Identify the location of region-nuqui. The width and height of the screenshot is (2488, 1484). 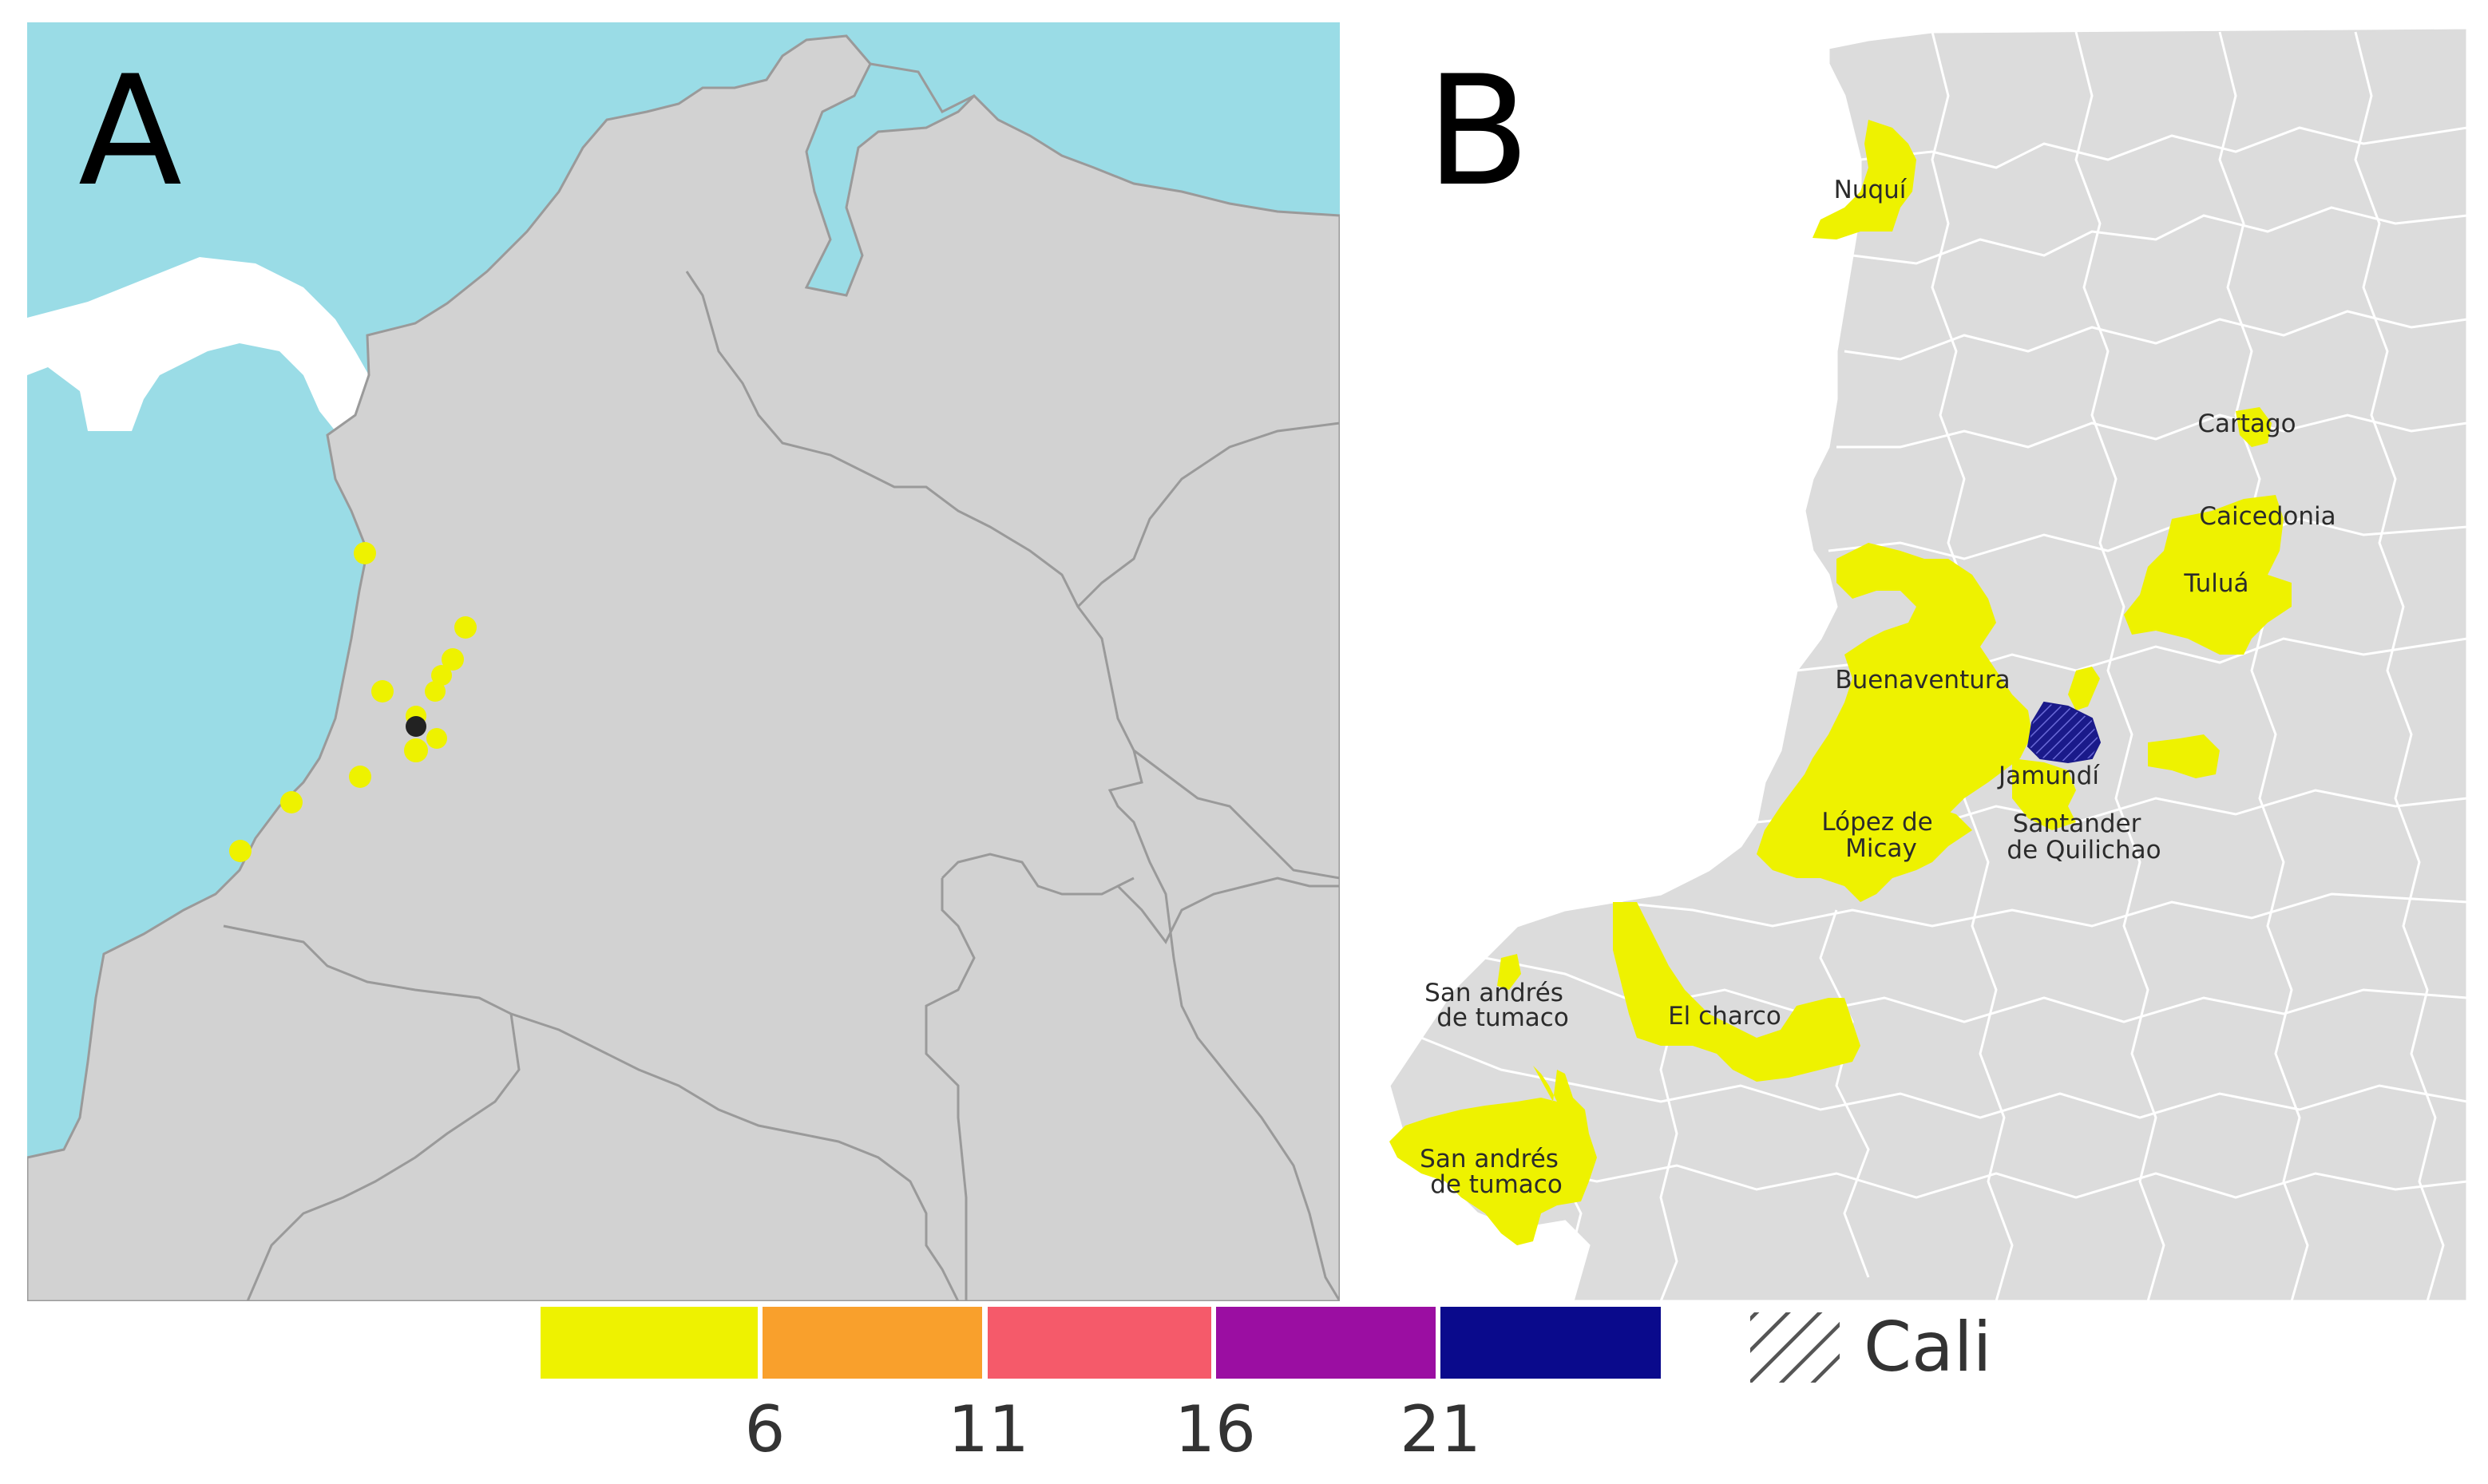
(1865, 179).